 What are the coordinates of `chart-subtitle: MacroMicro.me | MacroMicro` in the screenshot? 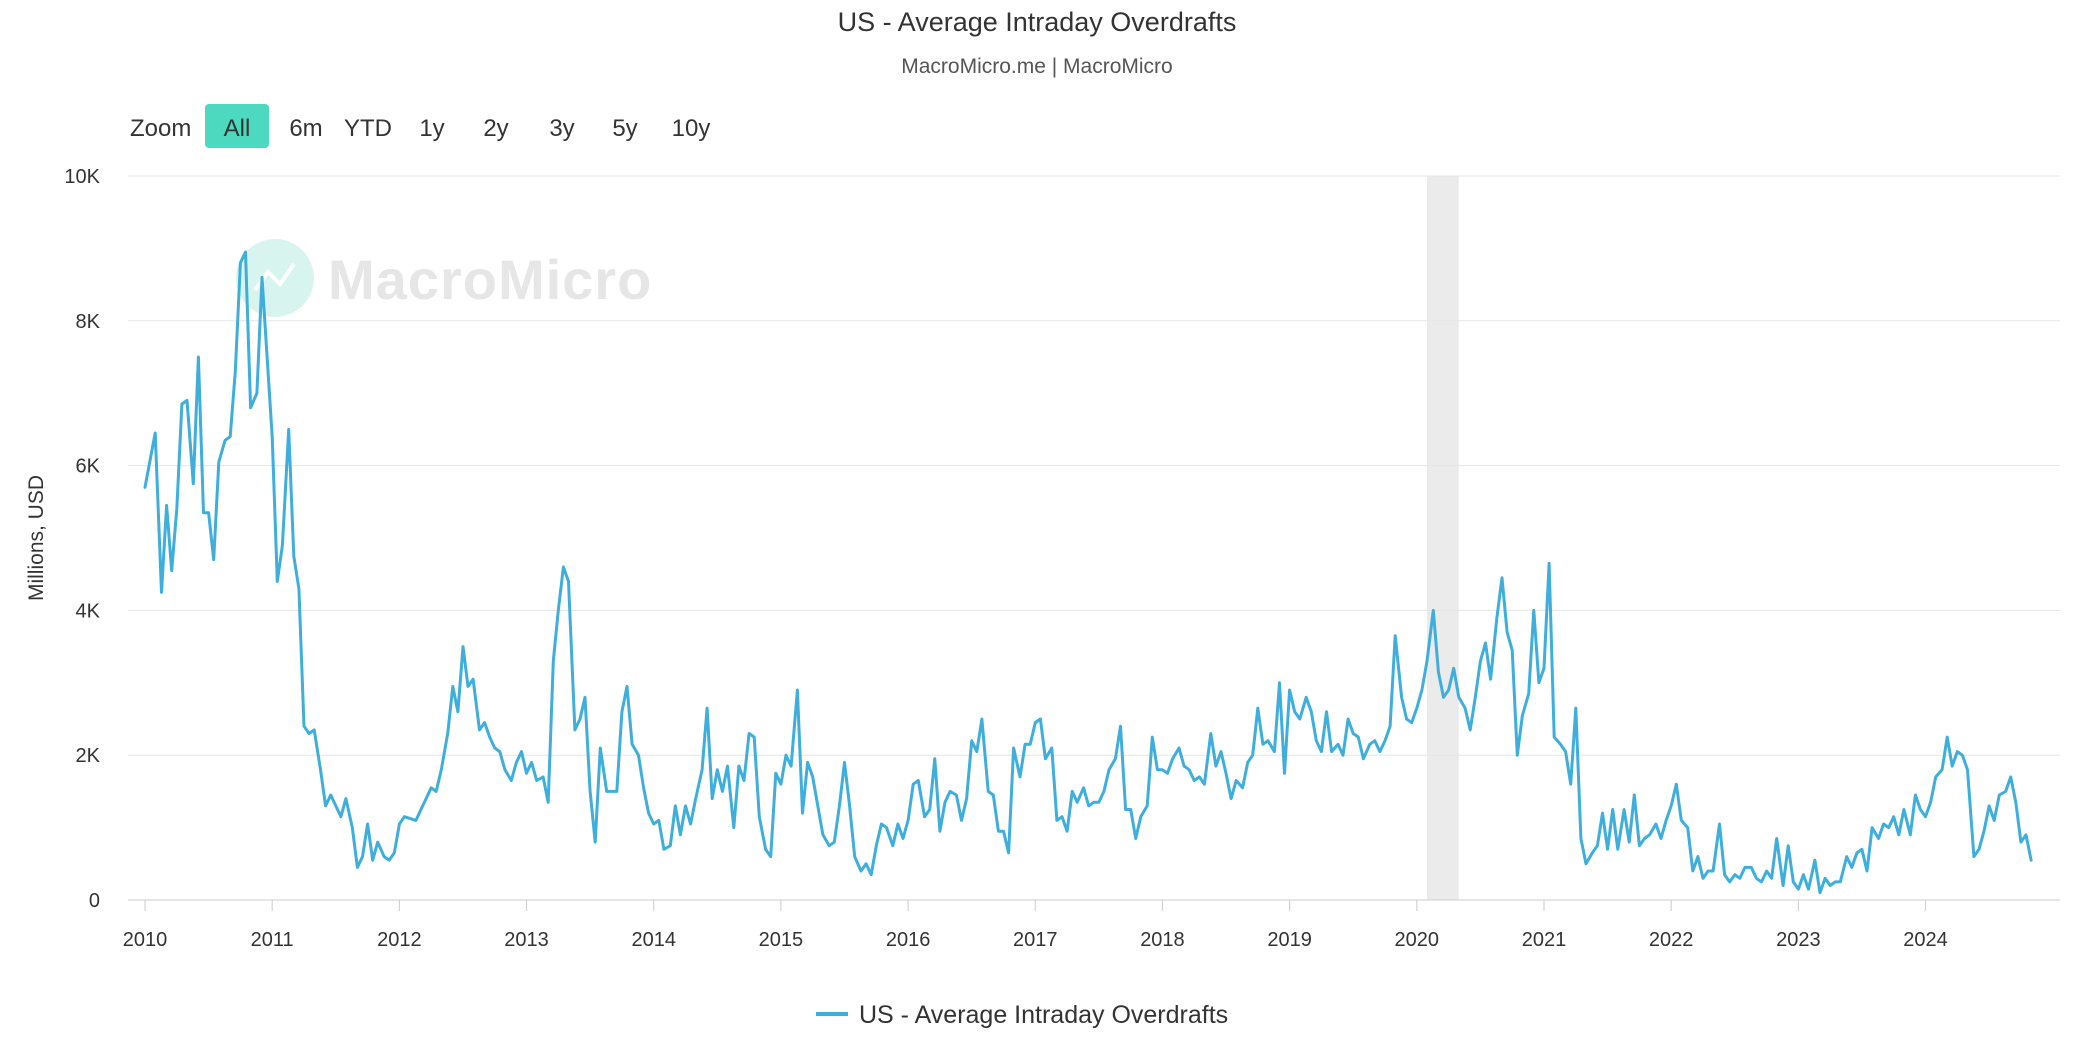 It's located at (1036, 66).